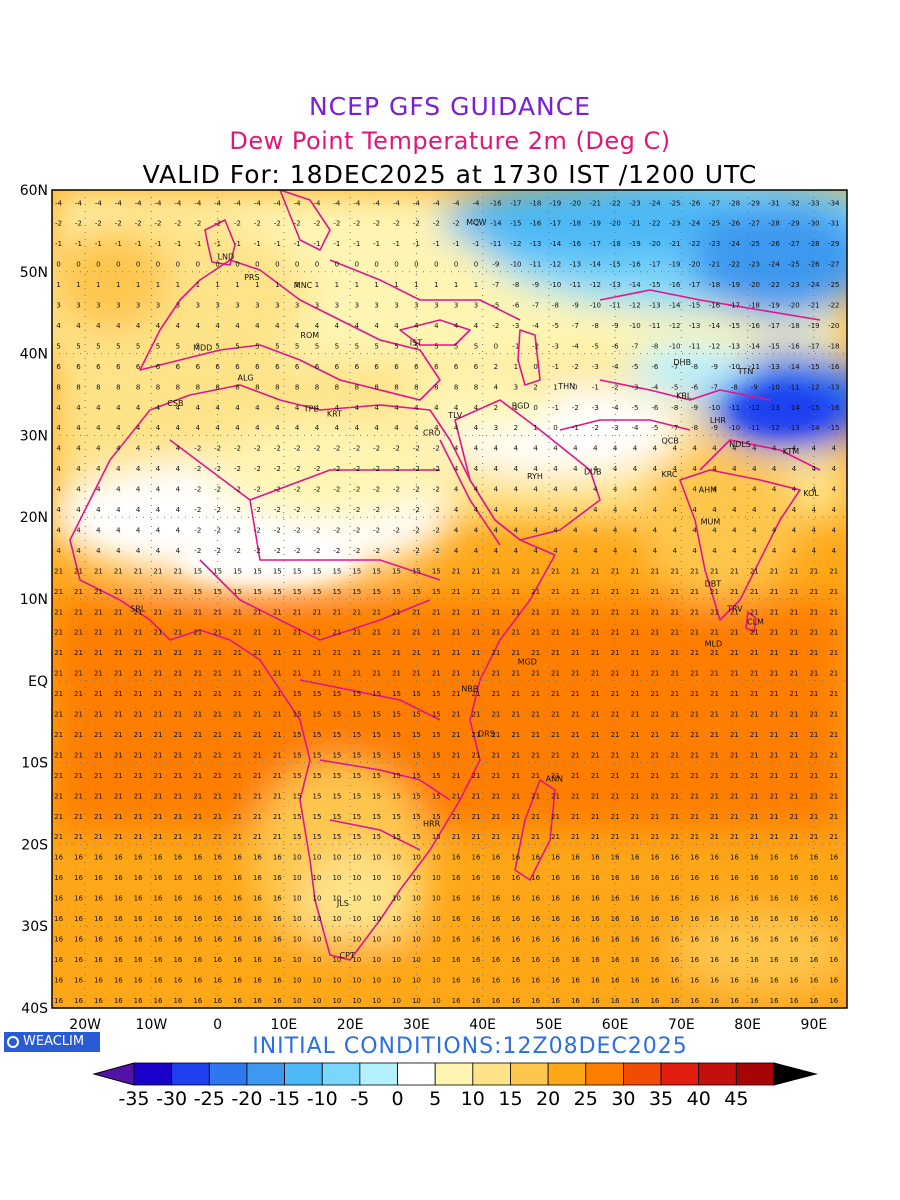  Describe the element at coordinates (714, 643) in the screenshot. I see `station-mld: MLD` at that location.